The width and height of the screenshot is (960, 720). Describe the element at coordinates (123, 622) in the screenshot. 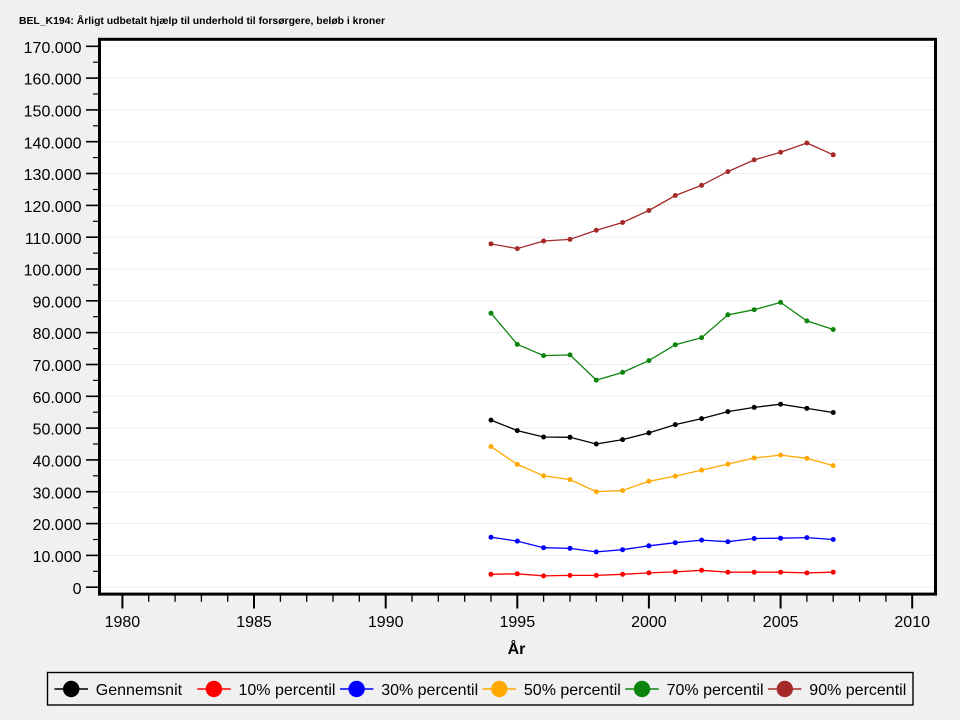

I see `svg-text: 1980` at that location.